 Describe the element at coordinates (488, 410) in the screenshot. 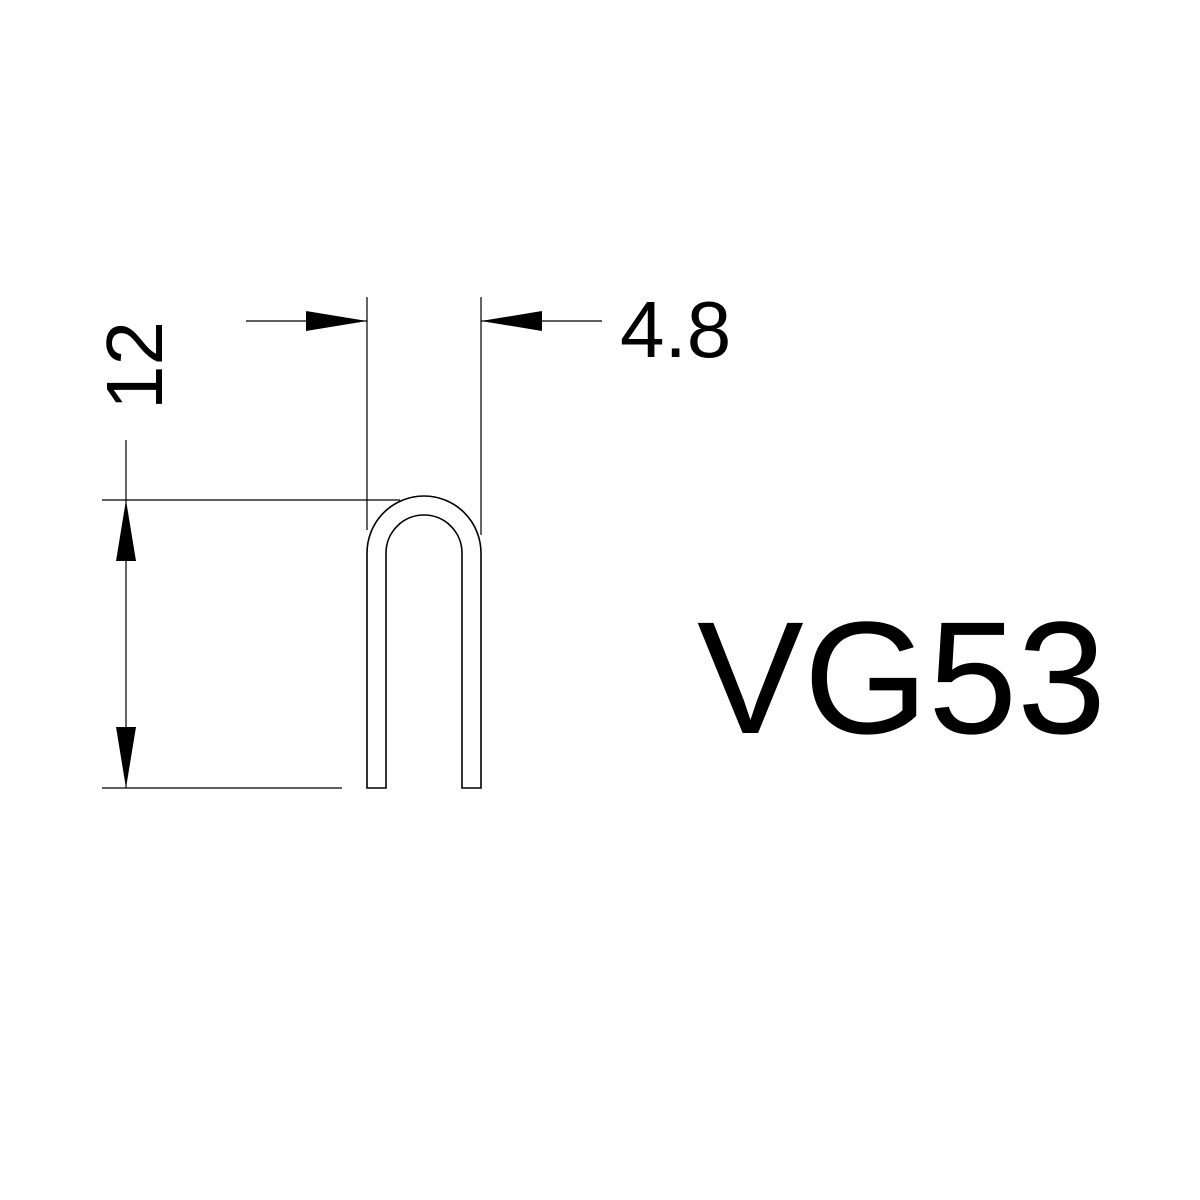

I see `width-dimension: 4.8` at that location.